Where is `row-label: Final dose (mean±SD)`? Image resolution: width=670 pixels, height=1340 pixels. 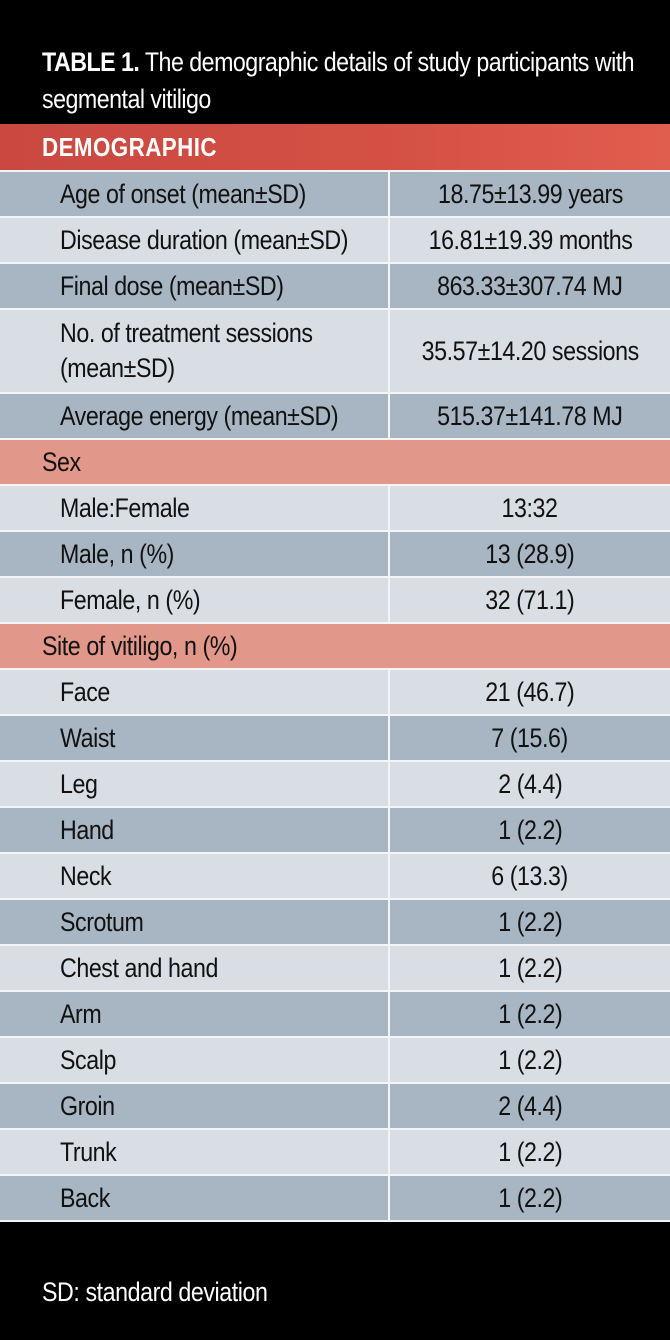 row-label: Final dose (mean±SD) is located at coordinates (172, 285).